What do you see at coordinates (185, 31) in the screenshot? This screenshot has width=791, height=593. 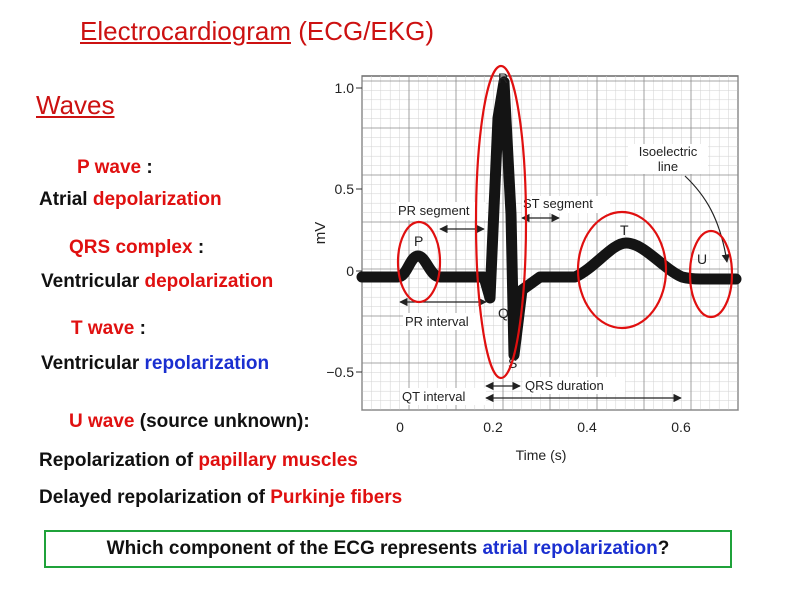 I see `title-main: Electrocardiogram` at bounding box center [185, 31].